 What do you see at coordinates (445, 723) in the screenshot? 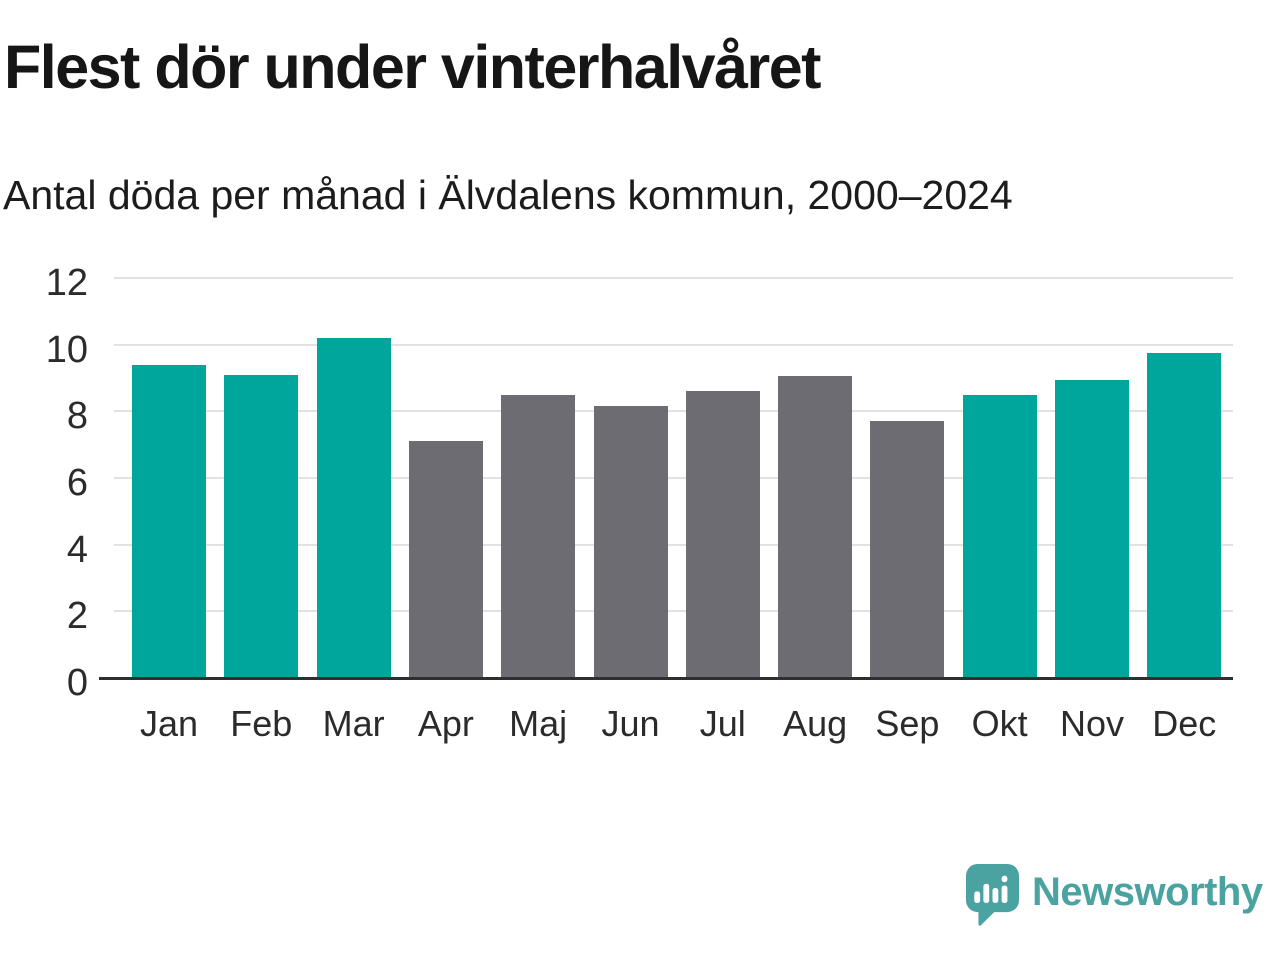
I see `x-tick-label-apr: Apr` at bounding box center [445, 723].